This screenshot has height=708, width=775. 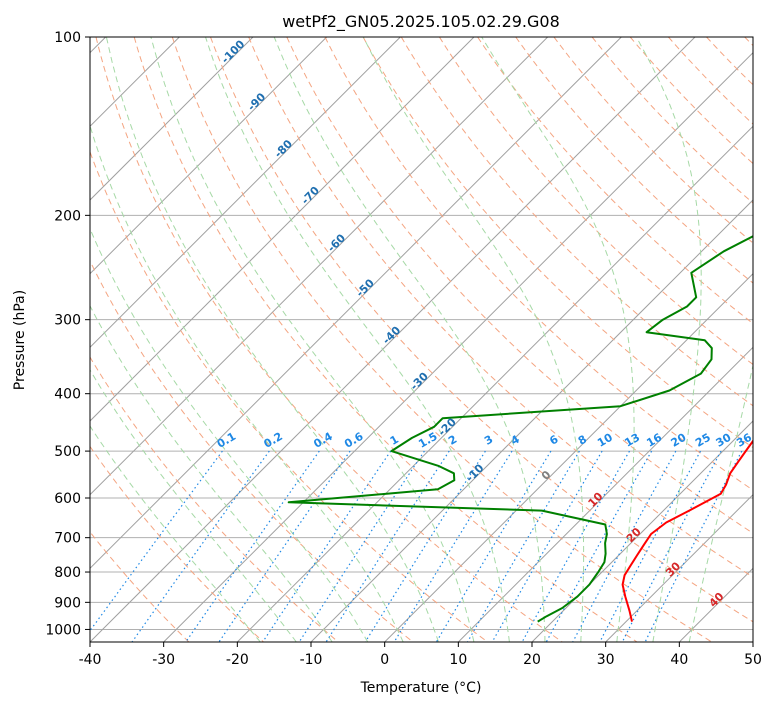 I want to click on isotherm-label: -10, so click(x=474, y=472).